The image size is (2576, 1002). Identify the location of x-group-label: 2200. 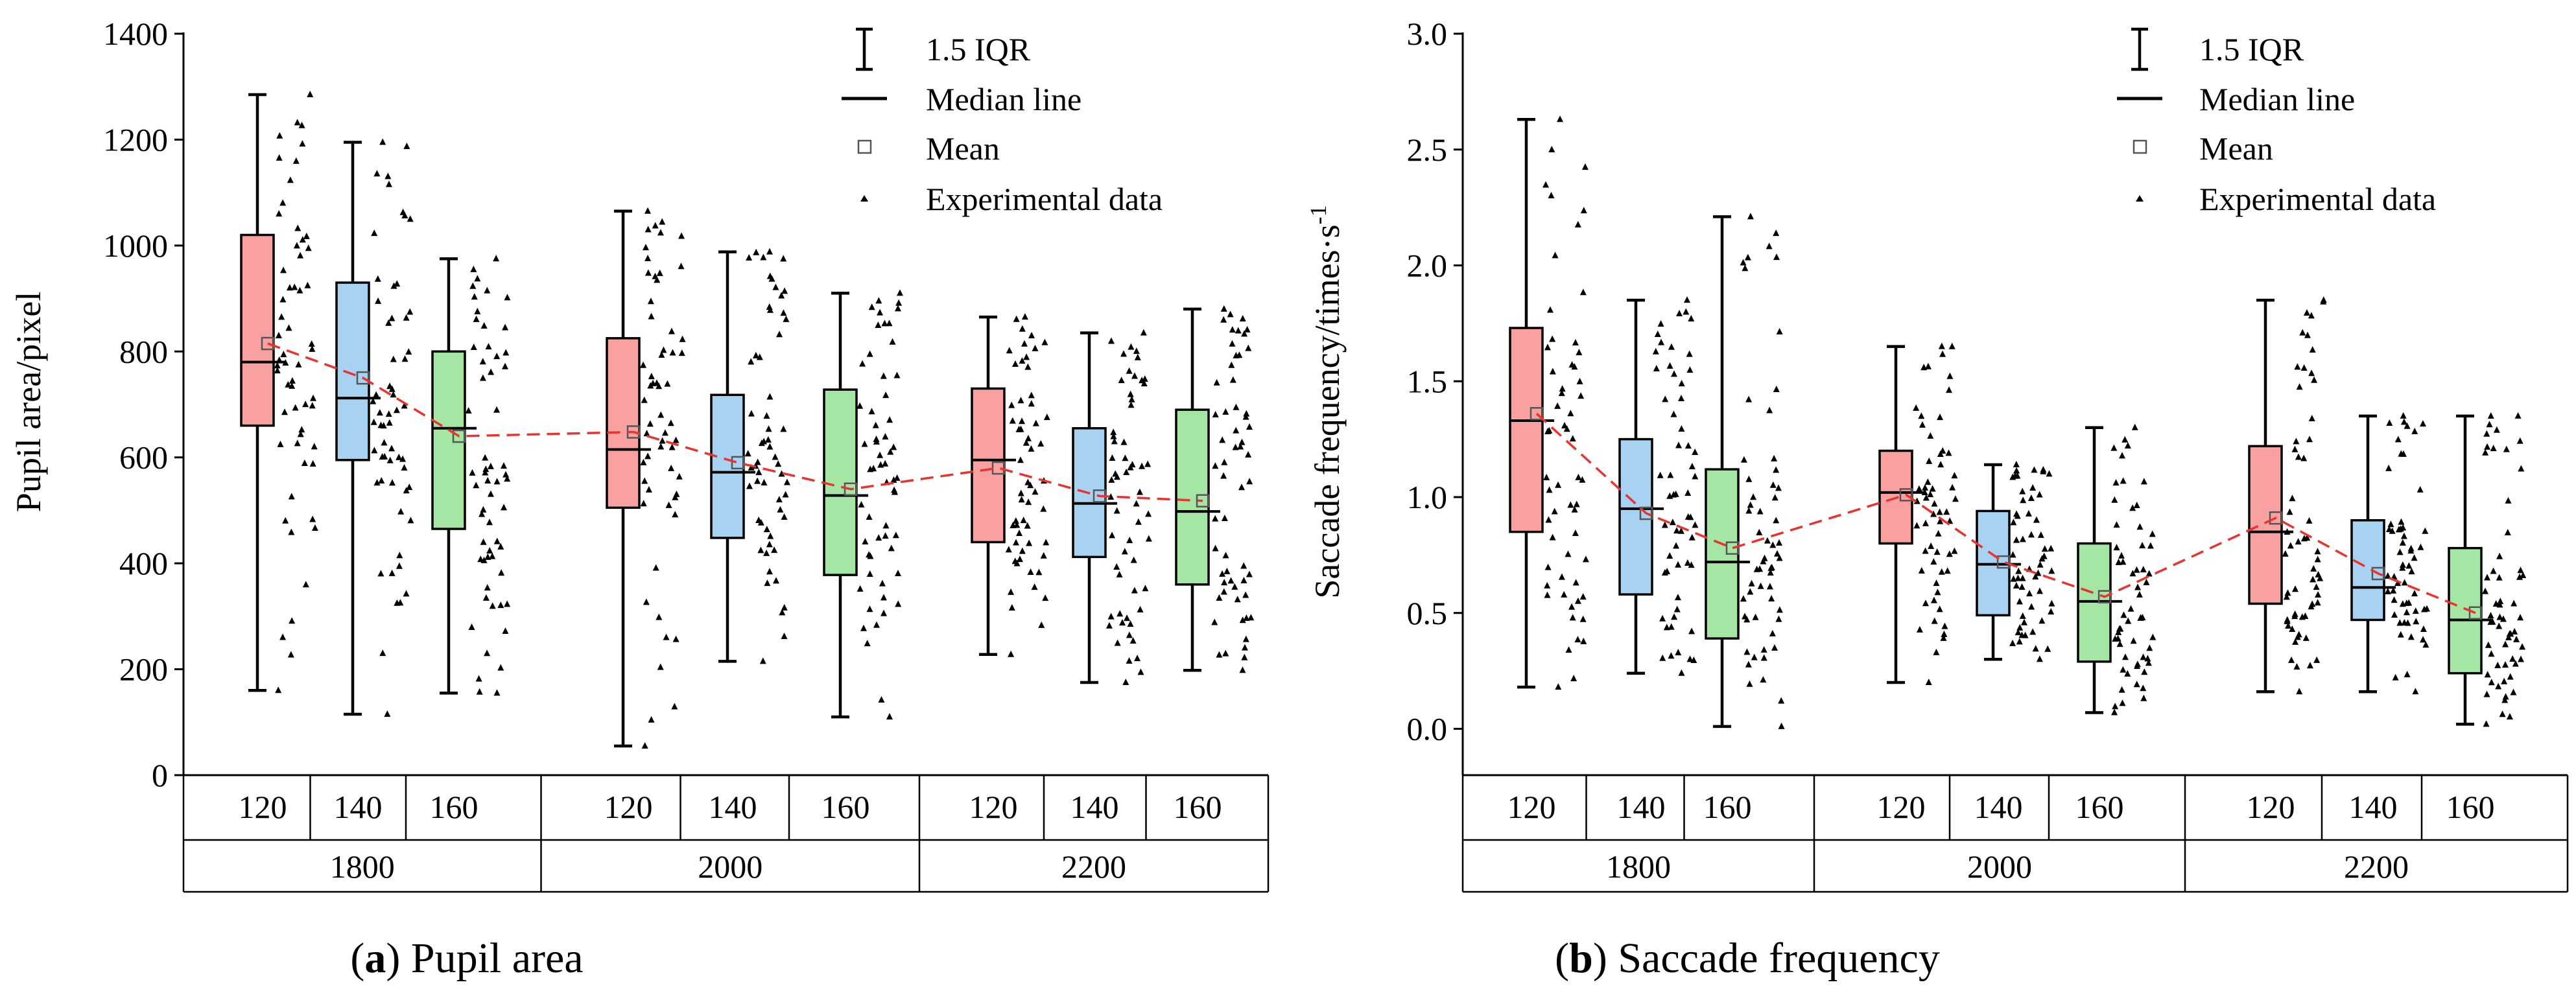
(1093, 866).